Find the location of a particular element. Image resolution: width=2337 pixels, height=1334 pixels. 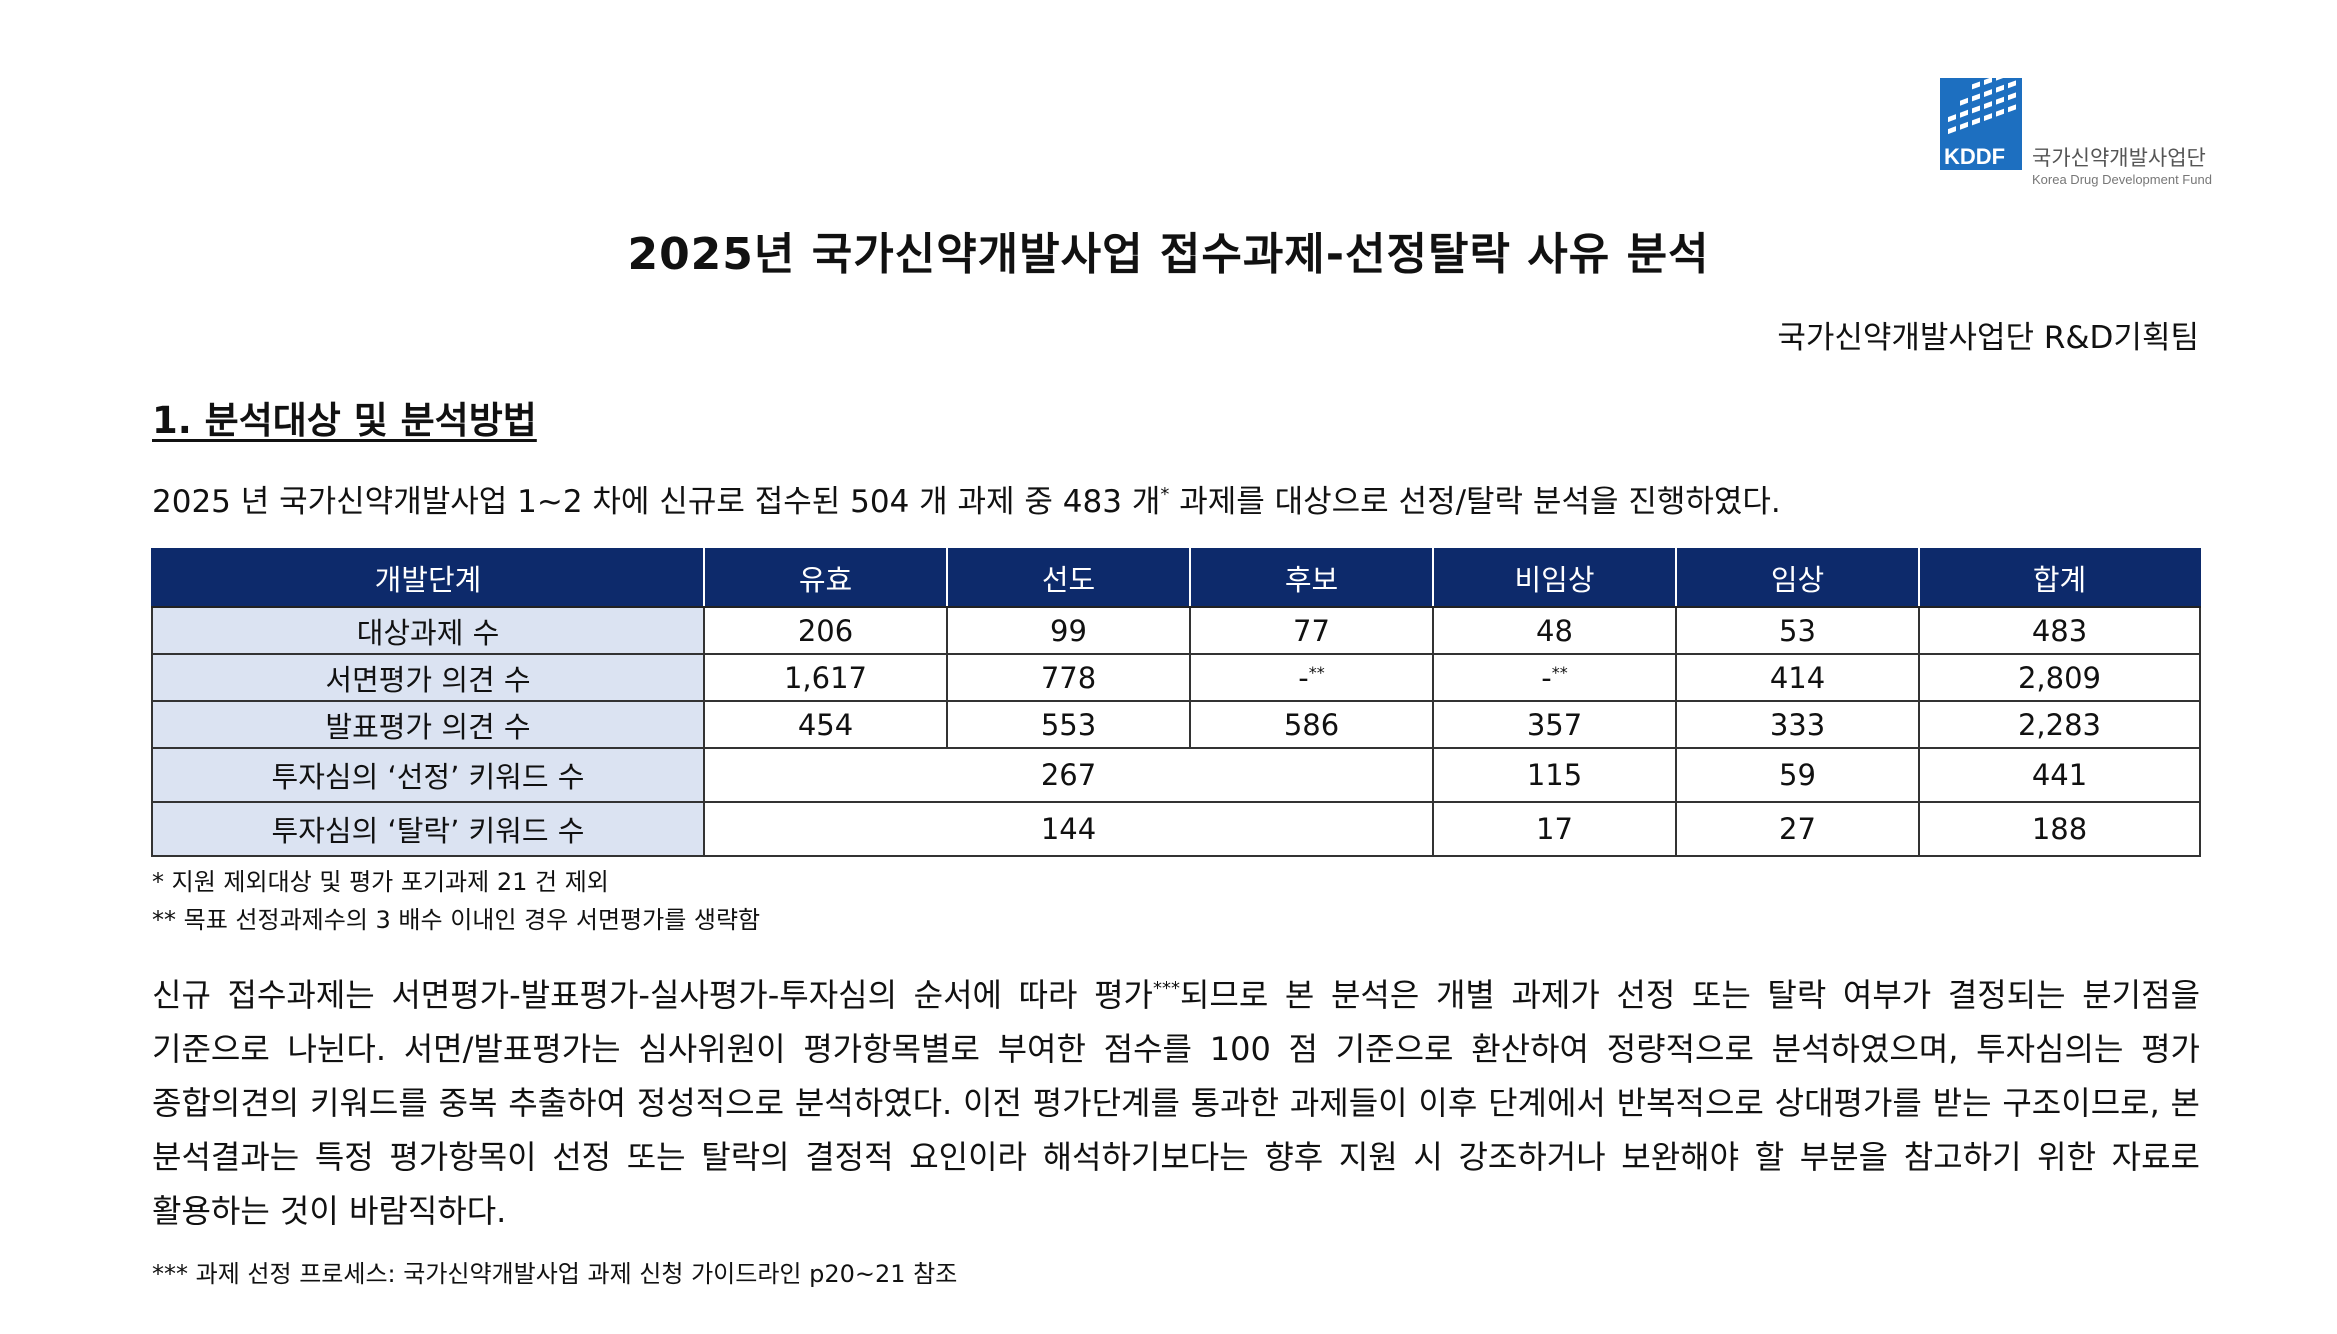

table-header-cell: 선도 is located at coordinates (1068, 578).